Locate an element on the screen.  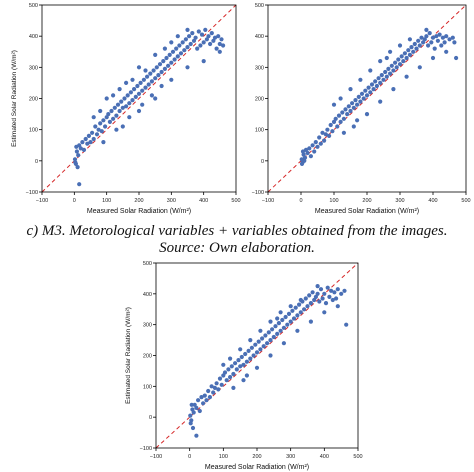
plot3-y-tick-label: 400 is located at coordinates (147, 295).